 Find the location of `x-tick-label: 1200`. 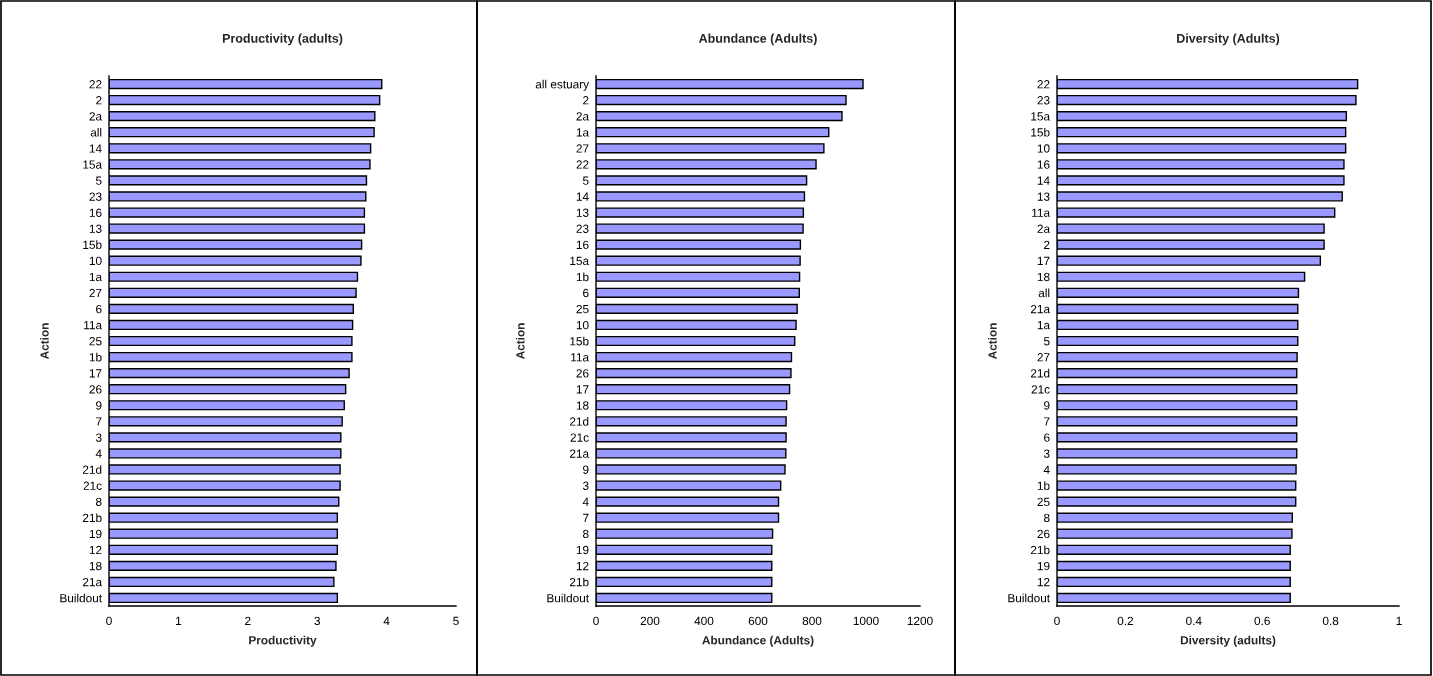

x-tick-label: 1200 is located at coordinates (920, 621).